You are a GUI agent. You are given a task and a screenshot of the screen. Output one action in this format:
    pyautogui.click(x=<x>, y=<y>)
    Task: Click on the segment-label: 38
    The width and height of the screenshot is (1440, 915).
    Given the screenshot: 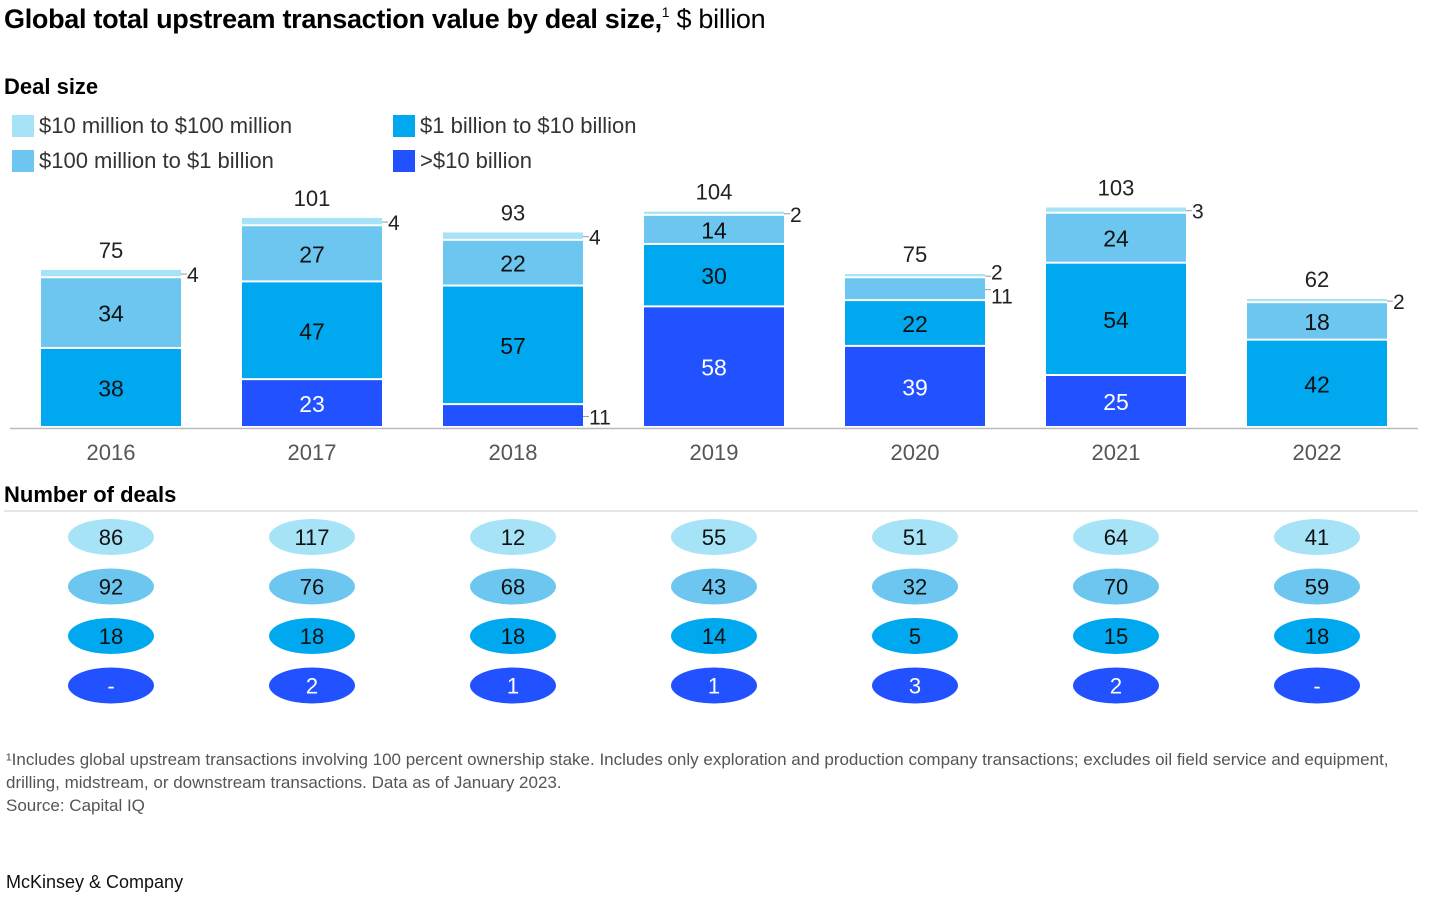 What is the action you would take?
    pyautogui.click(x=111, y=388)
    